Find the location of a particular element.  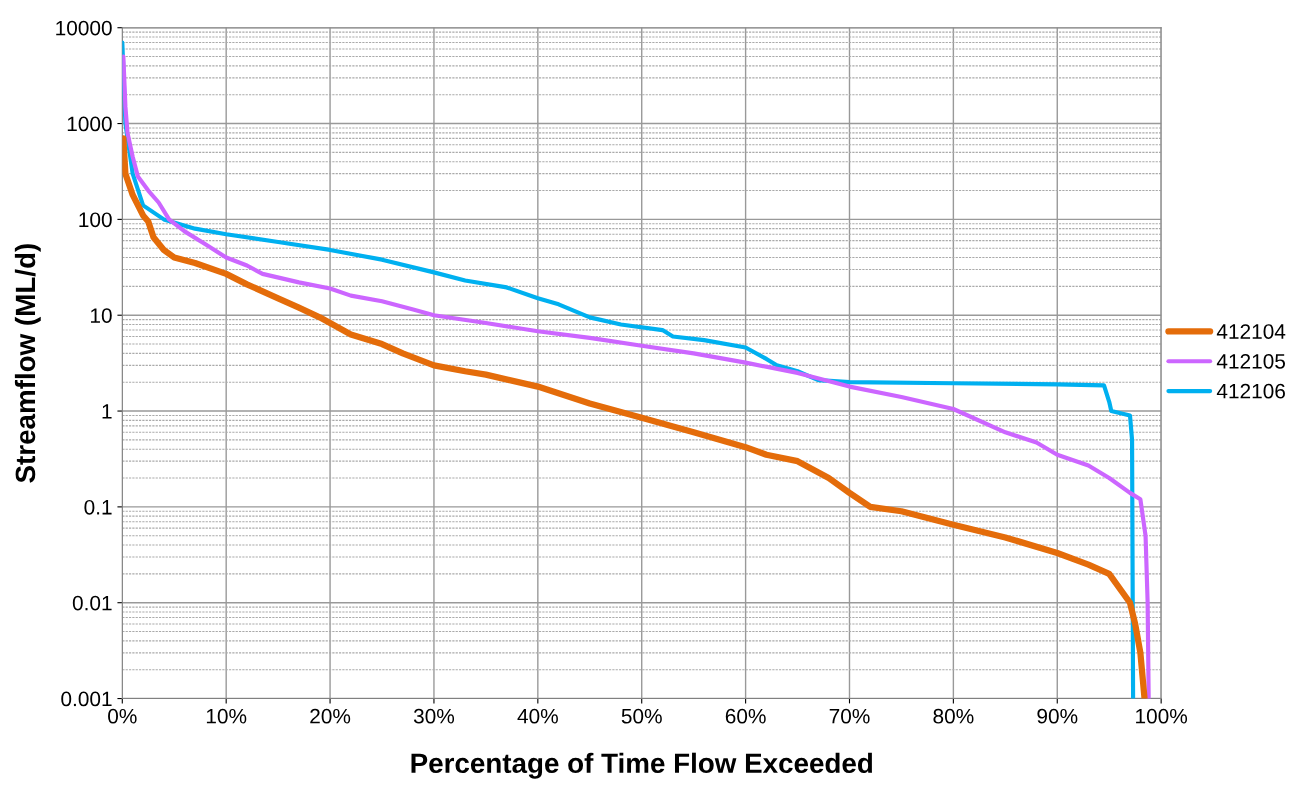

x-tick-label: 30% is located at coordinates (434, 716).